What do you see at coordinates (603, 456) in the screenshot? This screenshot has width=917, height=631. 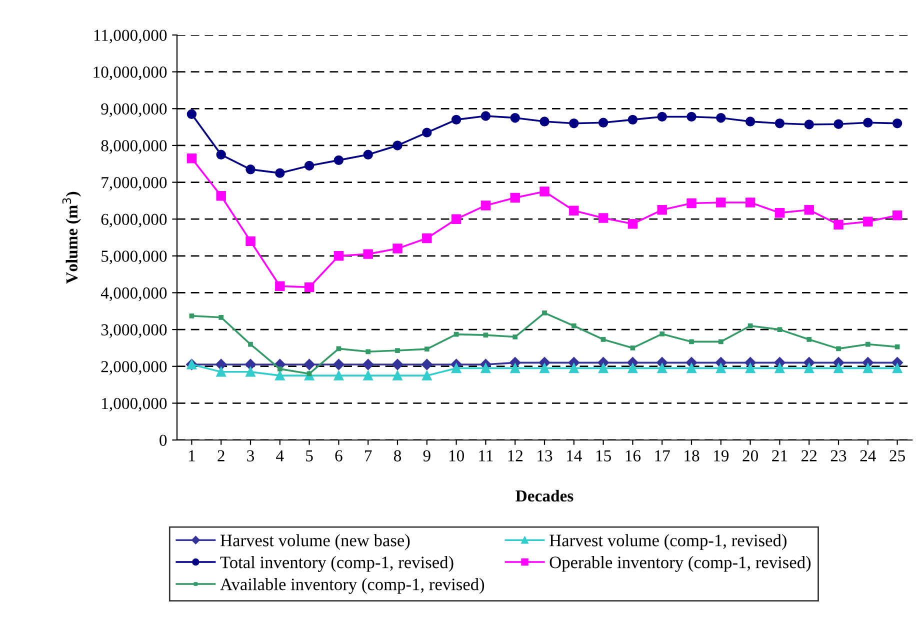 I see `x-tick-label: 15` at bounding box center [603, 456].